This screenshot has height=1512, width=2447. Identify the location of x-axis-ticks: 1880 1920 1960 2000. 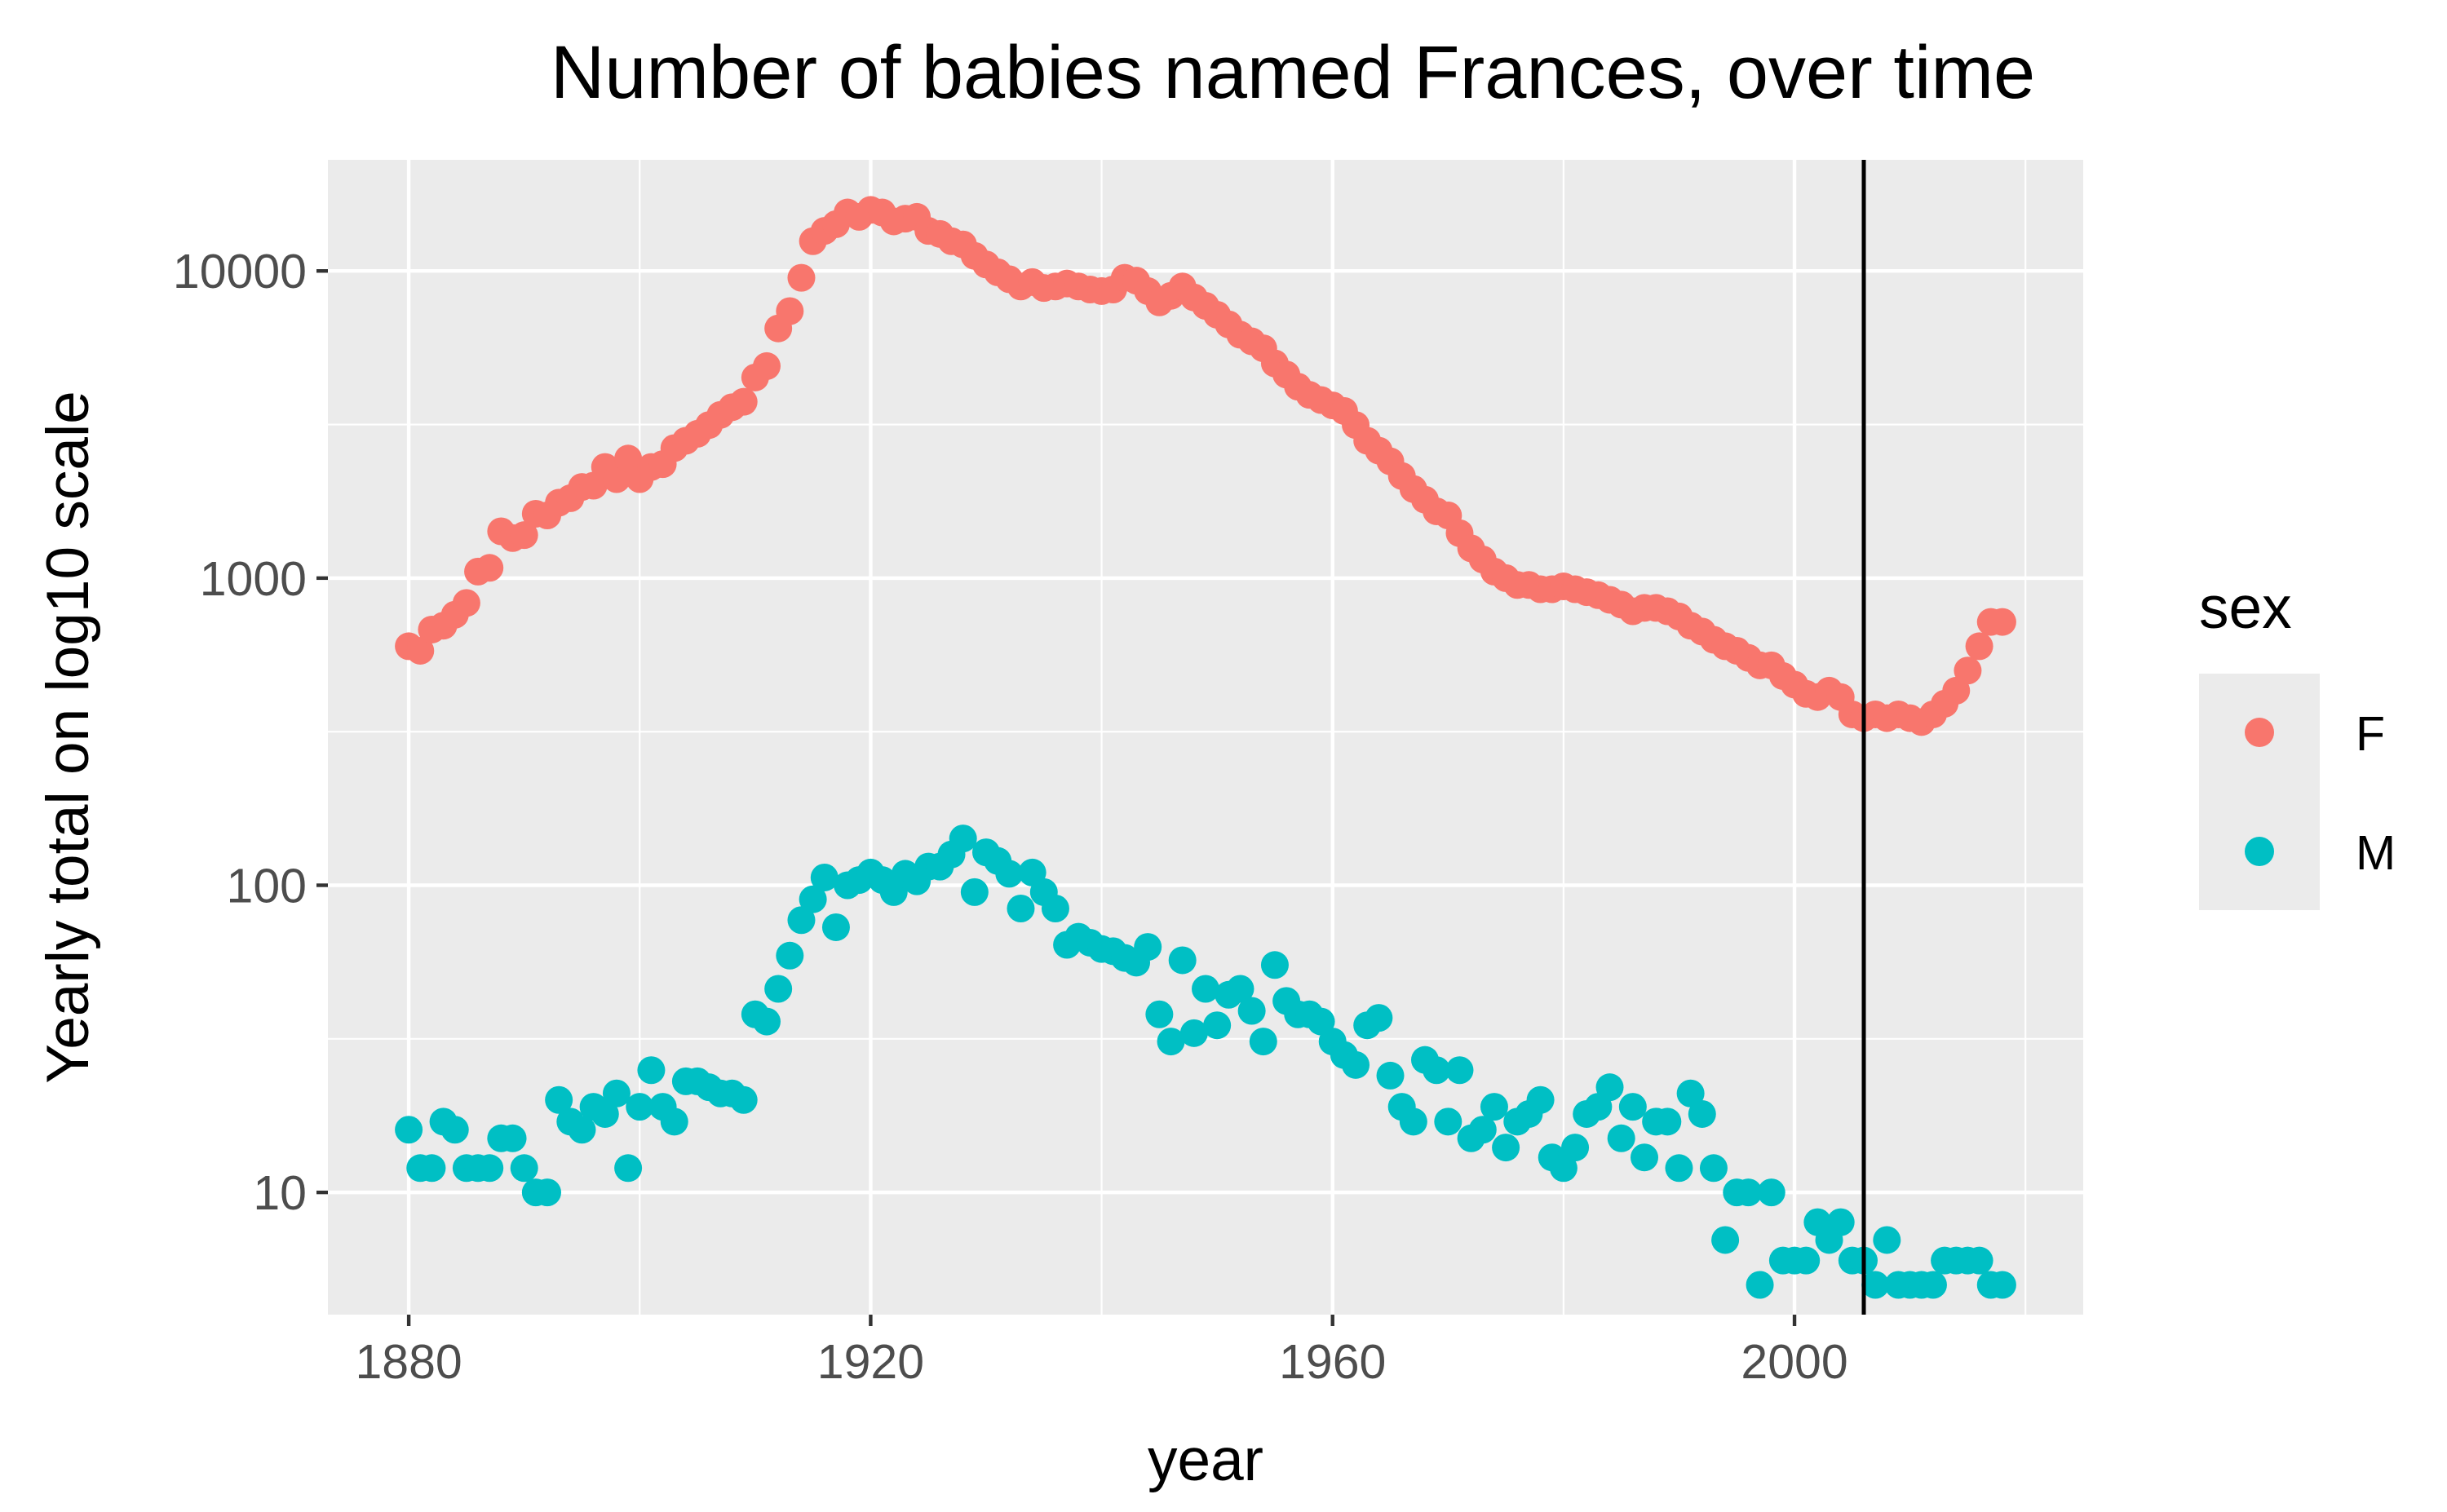
(1101, 1352).